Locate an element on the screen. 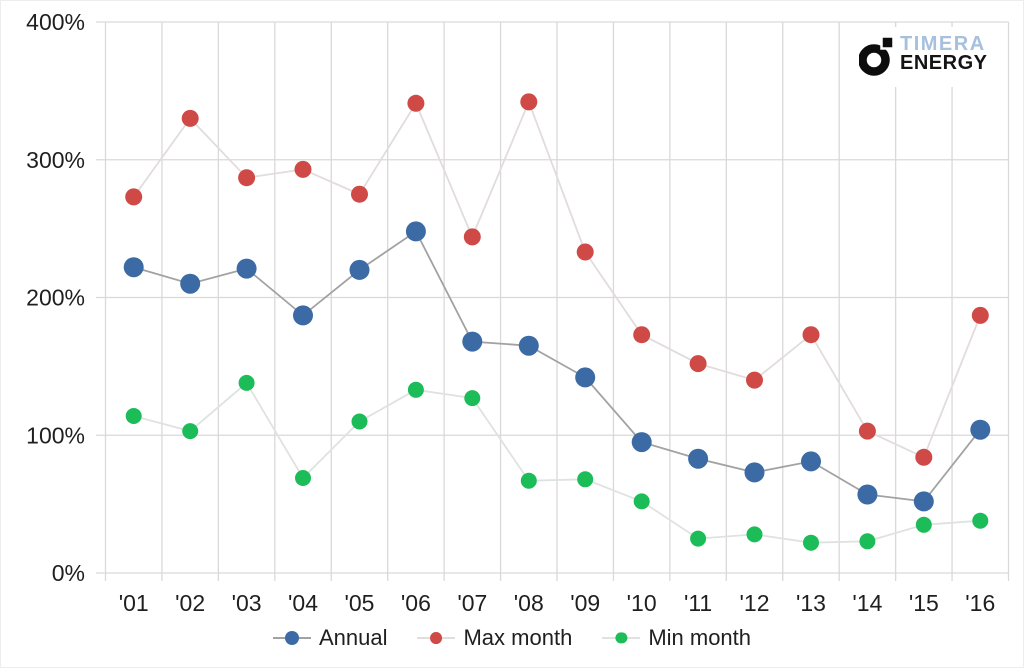 The image size is (1024, 668). timera-energy-logo: TIMERA ENERGY is located at coordinates (924, 57).